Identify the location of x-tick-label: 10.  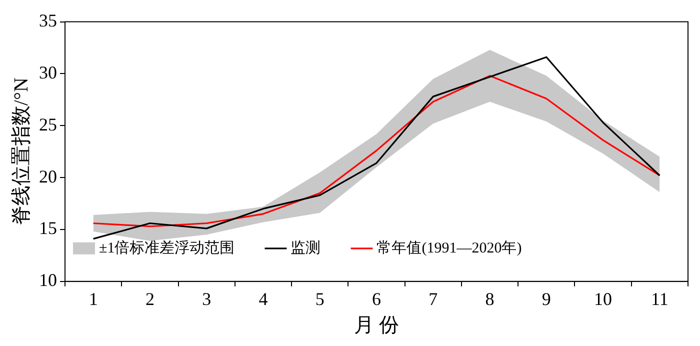
(603, 298).